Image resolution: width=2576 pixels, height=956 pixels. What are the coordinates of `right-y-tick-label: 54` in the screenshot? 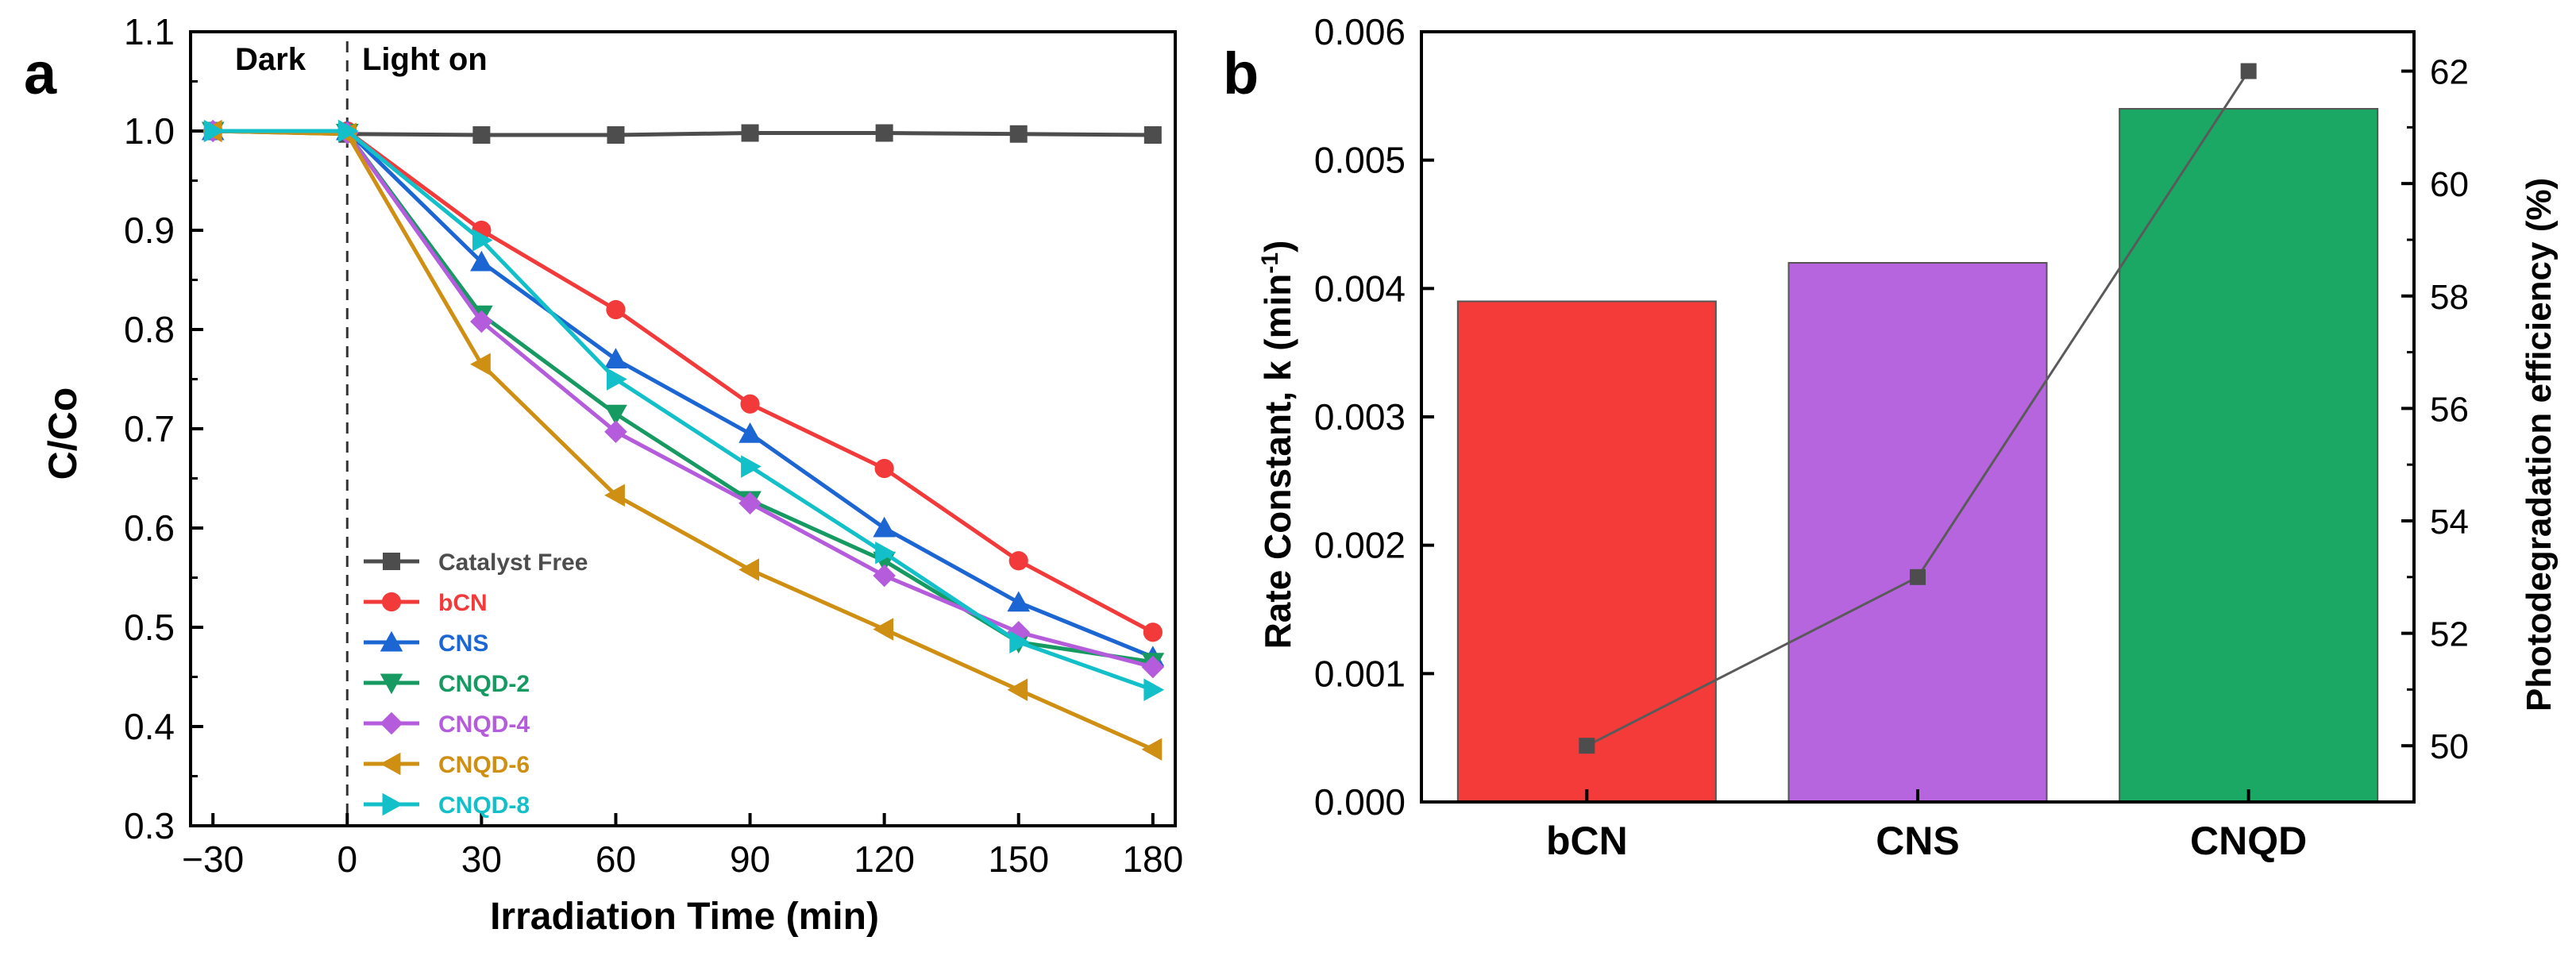 It's located at (2449, 522).